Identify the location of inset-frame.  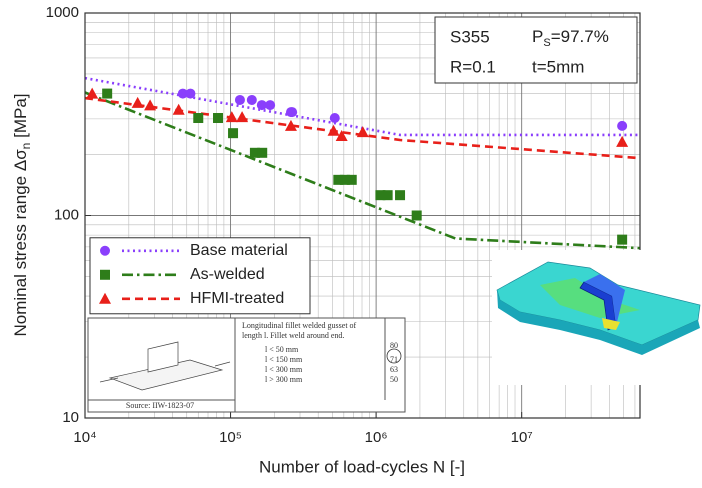
(246, 365).